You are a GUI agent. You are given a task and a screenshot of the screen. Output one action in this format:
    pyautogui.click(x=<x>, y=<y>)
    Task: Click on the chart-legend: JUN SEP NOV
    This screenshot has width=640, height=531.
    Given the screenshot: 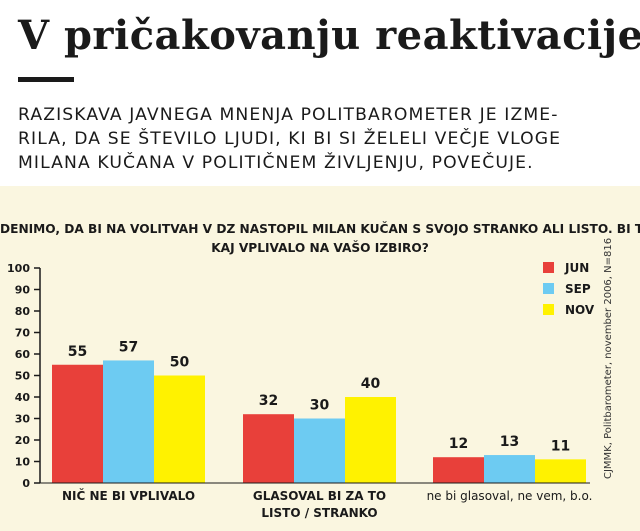 What is the action you would take?
    pyautogui.click(x=568, y=289)
    